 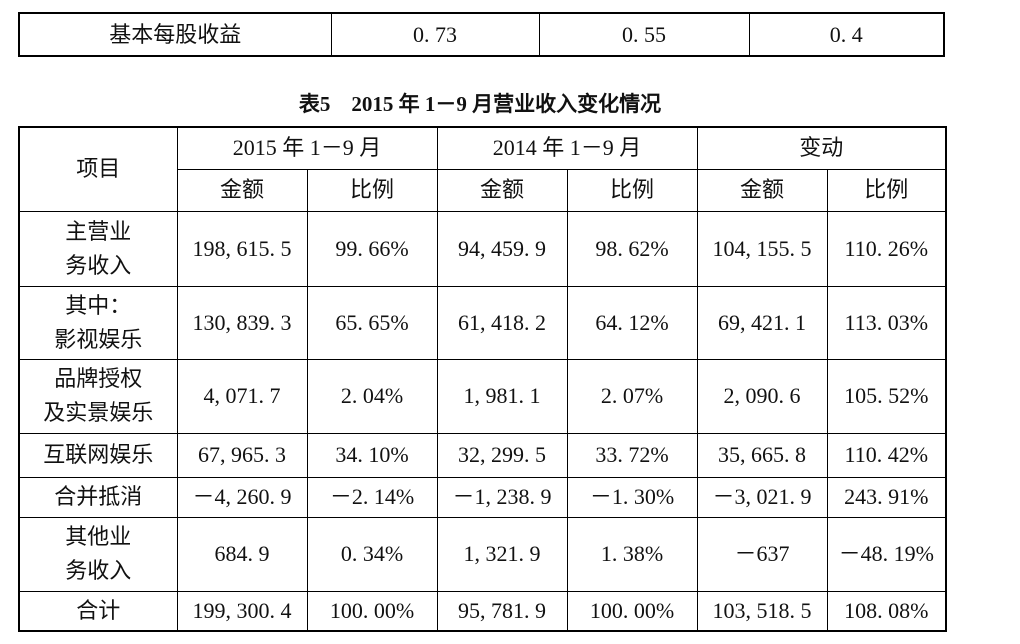 What do you see at coordinates (98, 231) in the screenshot?
I see `label-line: 主营业` at bounding box center [98, 231].